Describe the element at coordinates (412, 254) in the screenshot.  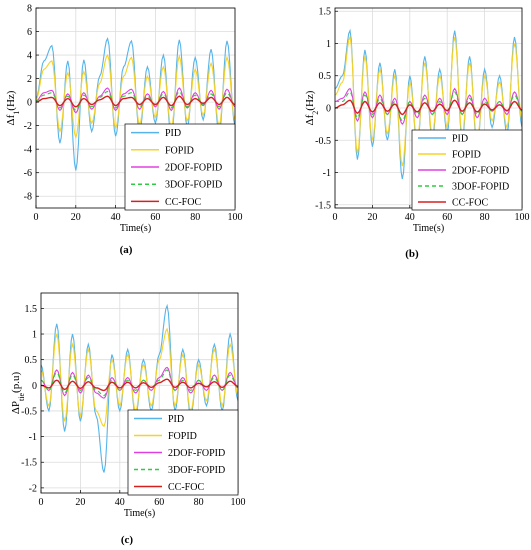
I see `panel-label: (b)` at that location.